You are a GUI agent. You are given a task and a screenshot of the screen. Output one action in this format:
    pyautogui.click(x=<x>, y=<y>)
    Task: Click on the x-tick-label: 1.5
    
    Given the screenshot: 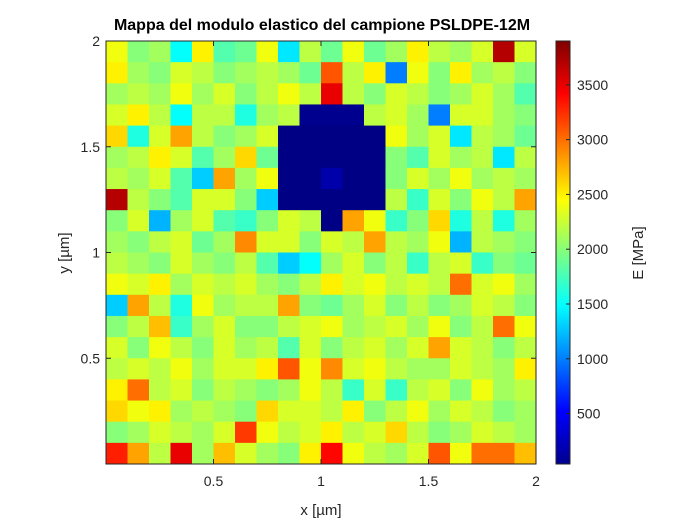 What is the action you would take?
    pyautogui.click(x=429, y=481)
    